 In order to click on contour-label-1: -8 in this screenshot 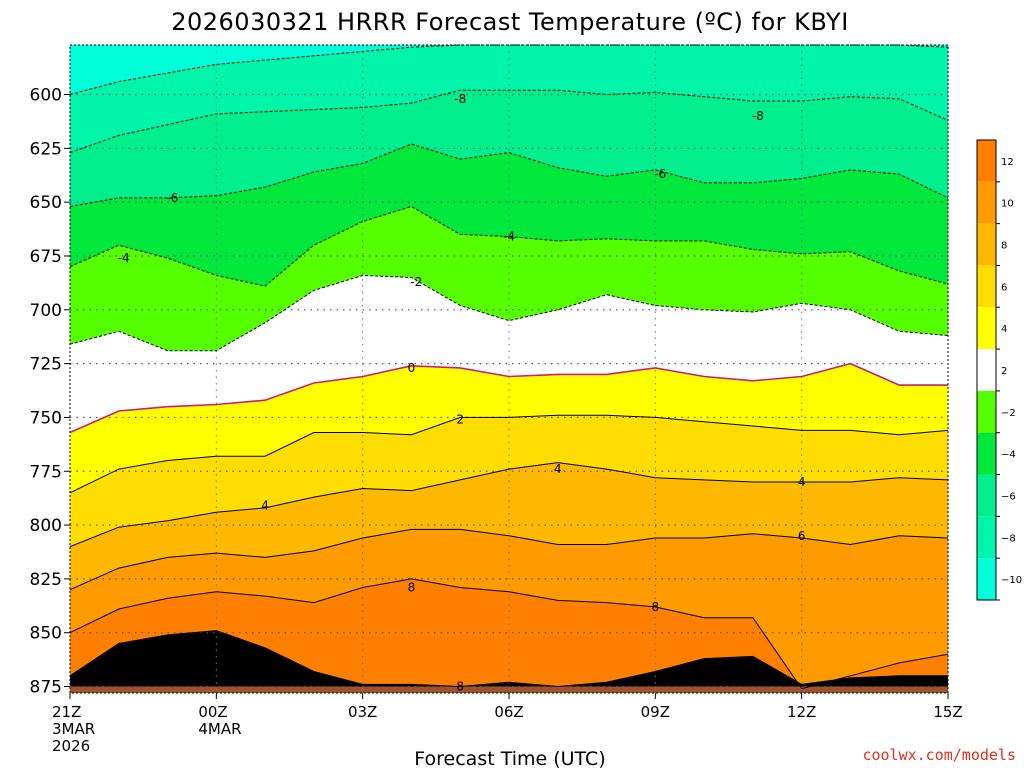, I will do `click(758, 116)`.